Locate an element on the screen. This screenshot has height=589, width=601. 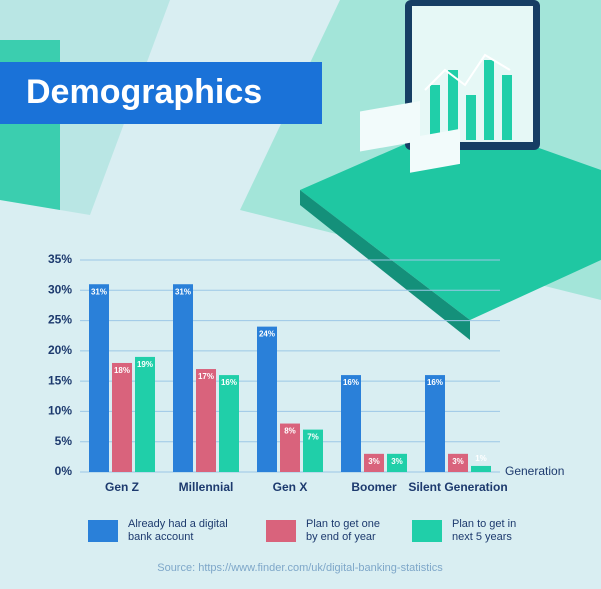
value-label: 8% is located at coordinates (290, 431).